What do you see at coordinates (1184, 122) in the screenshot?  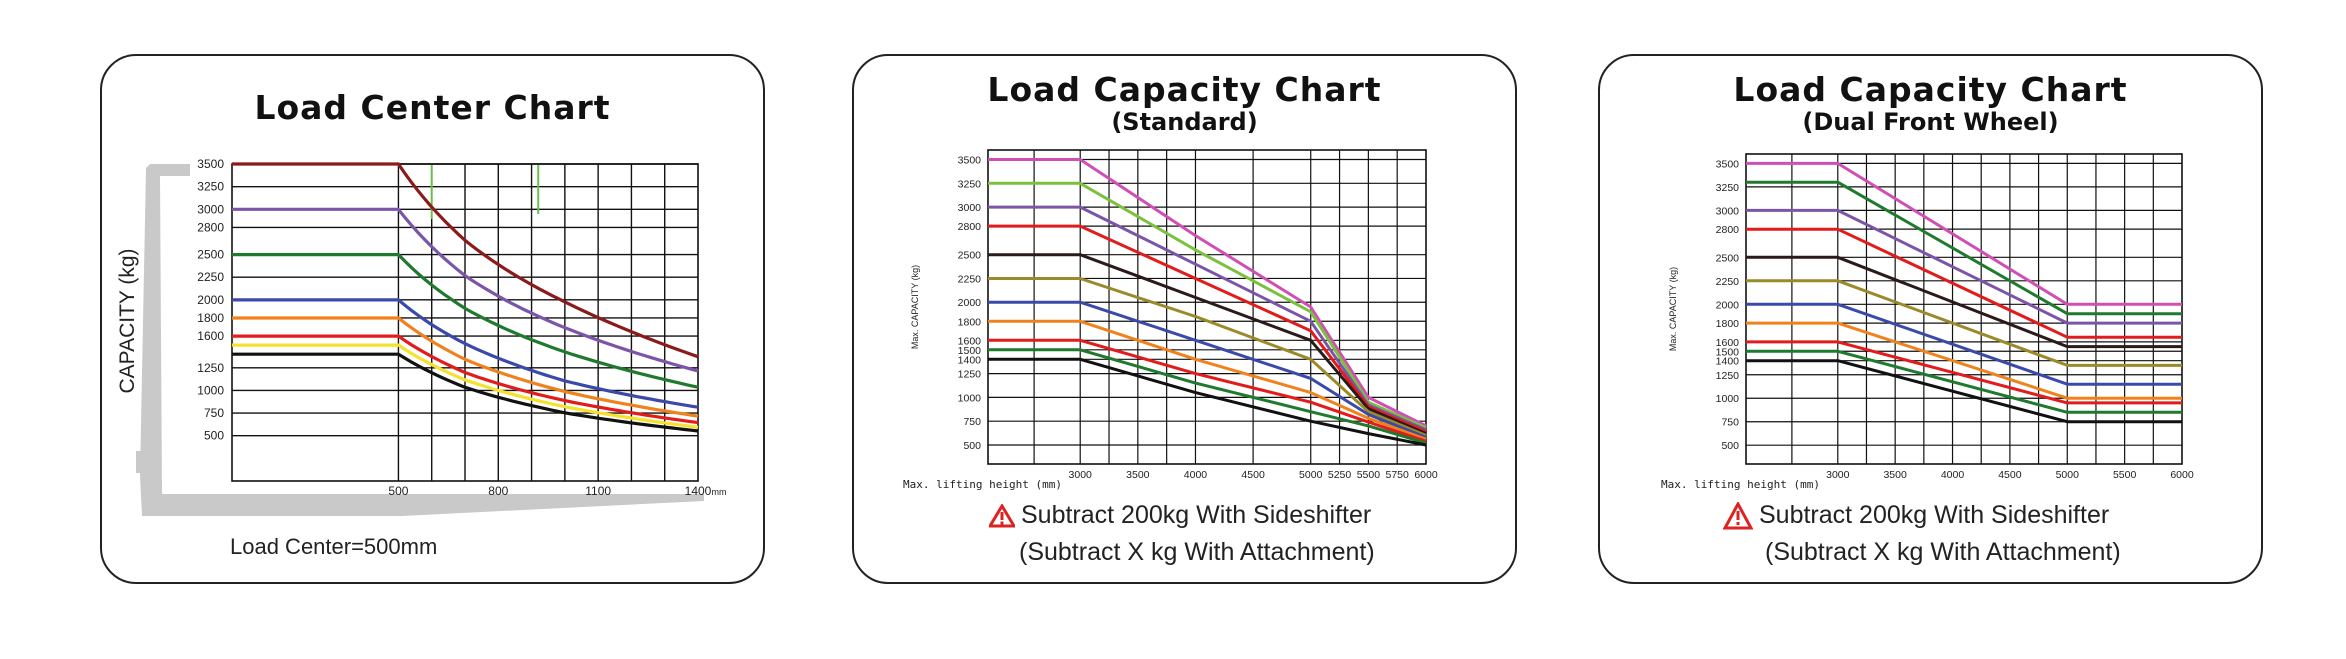 I see `chart-subtitle: (Standard)` at bounding box center [1184, 122].